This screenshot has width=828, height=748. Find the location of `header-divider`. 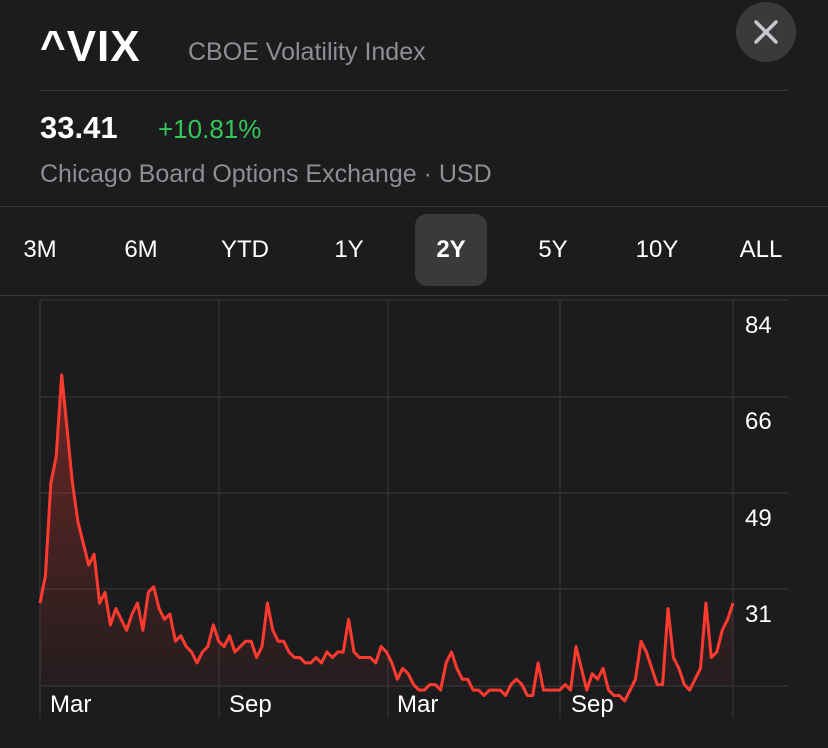

header-divider is located at coordinates (414, 90).